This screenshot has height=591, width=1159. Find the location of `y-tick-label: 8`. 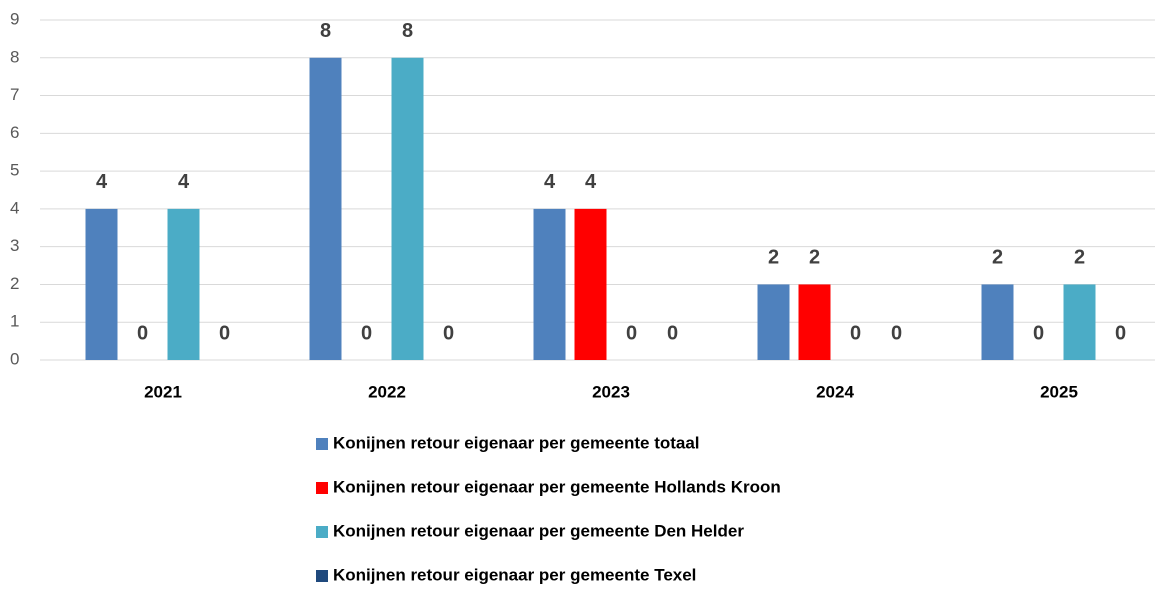

y-tick-label: 8 is located at coordinates (14, 56).